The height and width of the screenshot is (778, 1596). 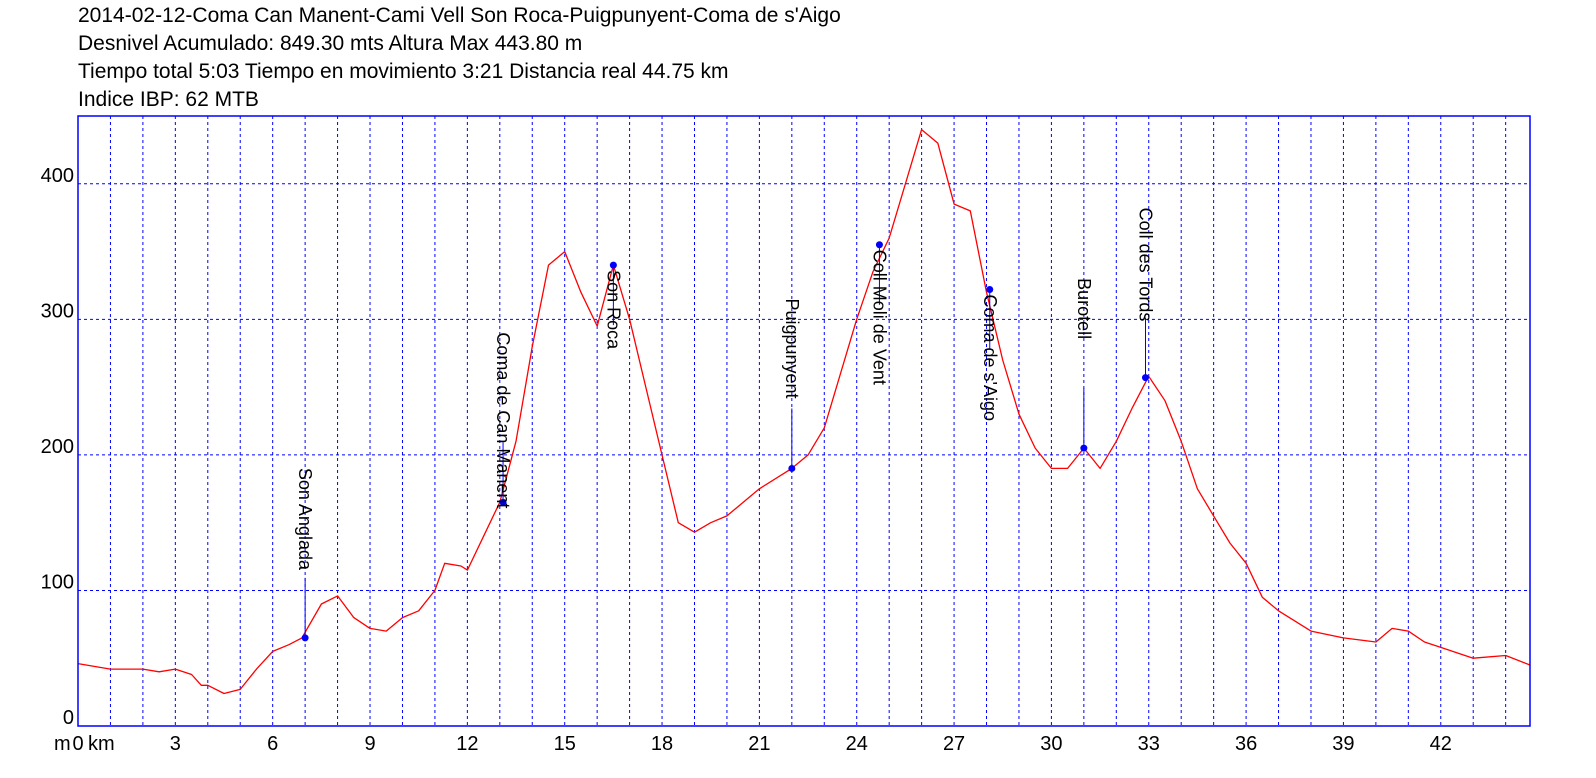 I want to click on ibp-index: Indice IBP: 62 MTB, so click(x=168, y=99).